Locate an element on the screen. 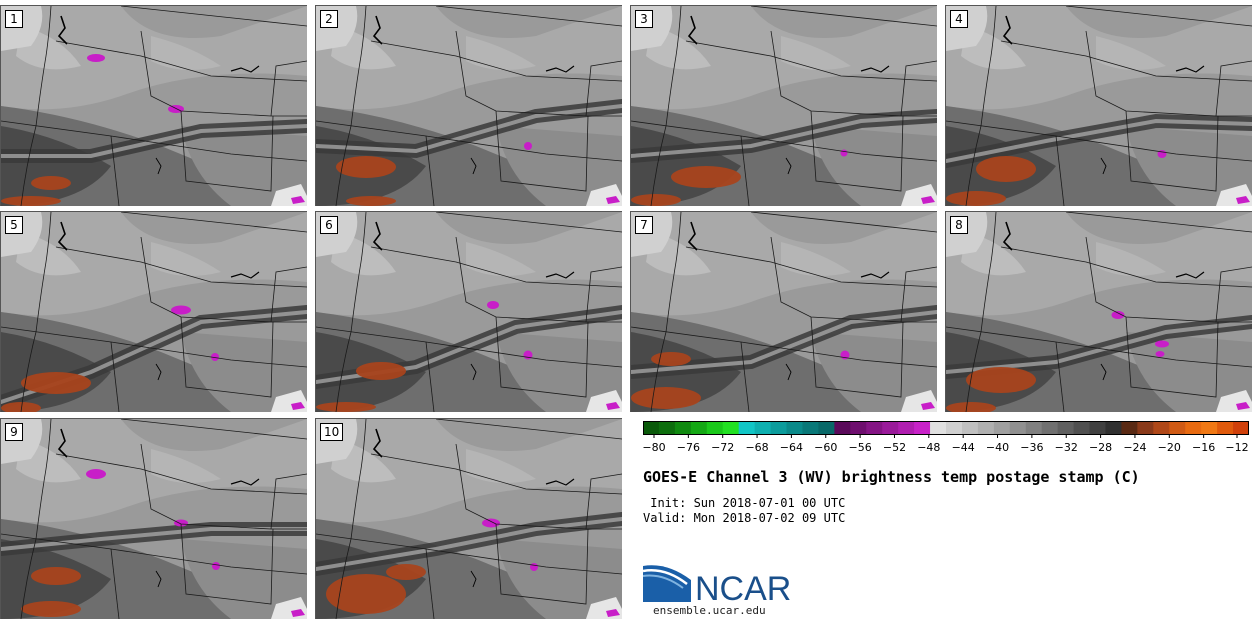 The width and height of the screenshot is (1260, 619). colorbar-tick-label: −28 is located at coordinates (1100, 447).